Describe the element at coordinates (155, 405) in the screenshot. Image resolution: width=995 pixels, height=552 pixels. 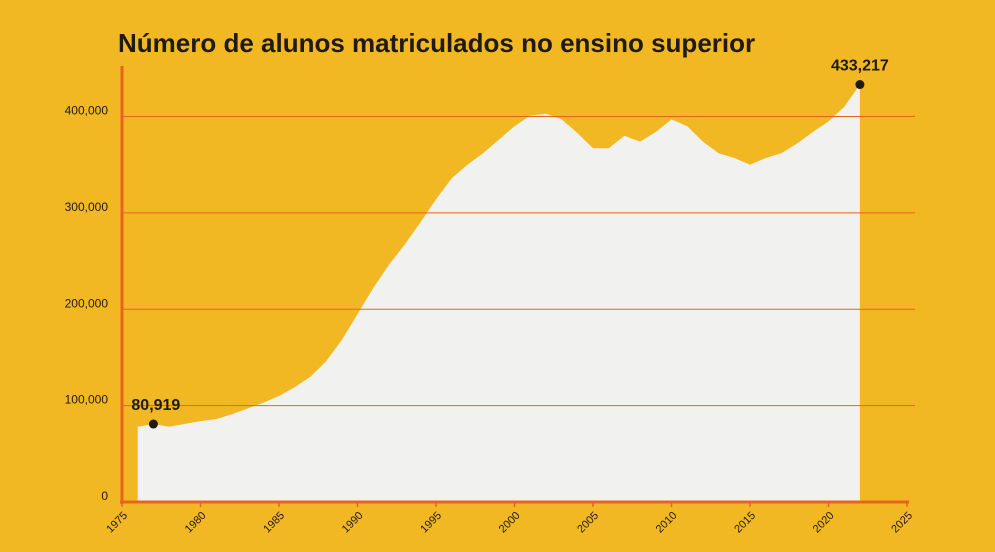
I see `annotation-label-0: 80,919` at that location.